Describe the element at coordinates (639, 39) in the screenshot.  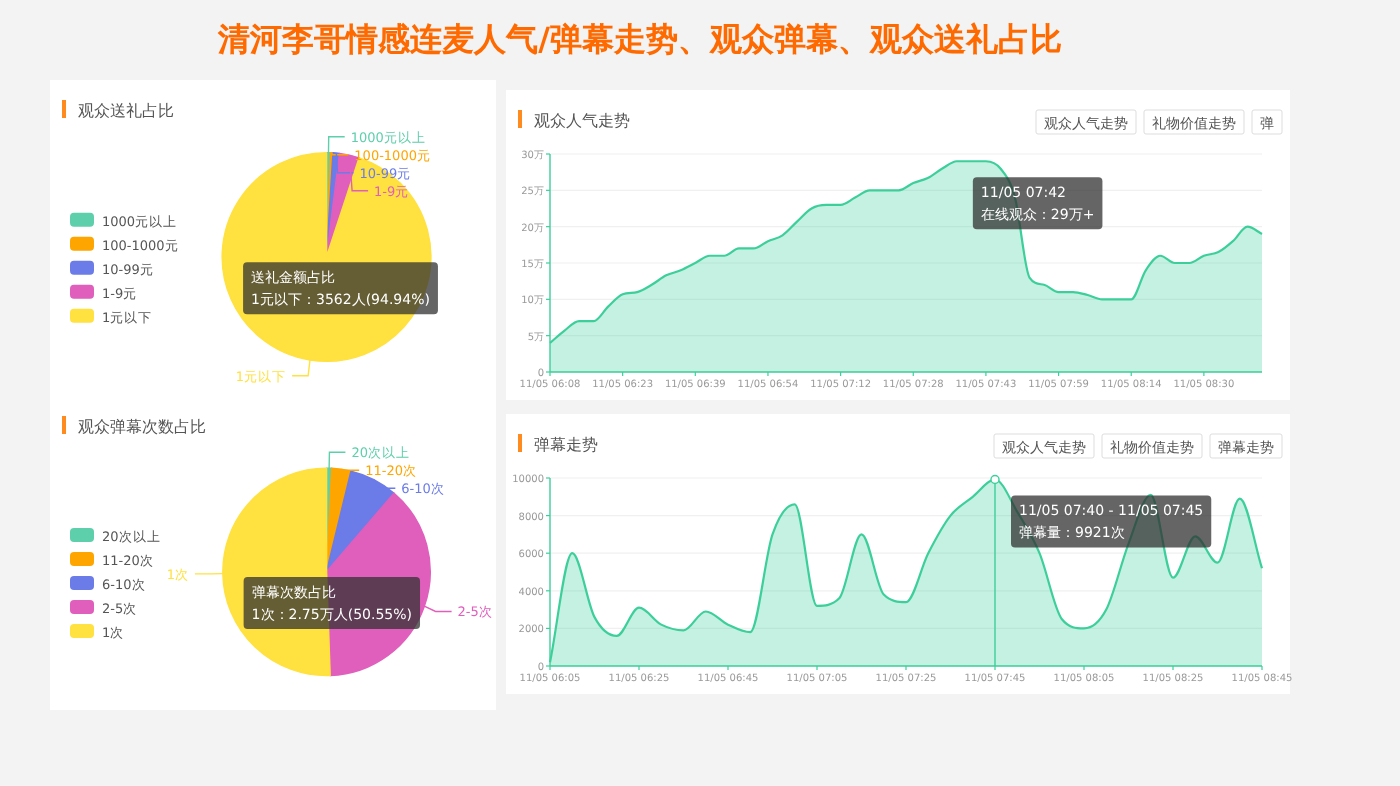
I see `text: 清河李哥情感连麦人气/弹幕走势、观众弹幕、观众送礼占比` at that location.